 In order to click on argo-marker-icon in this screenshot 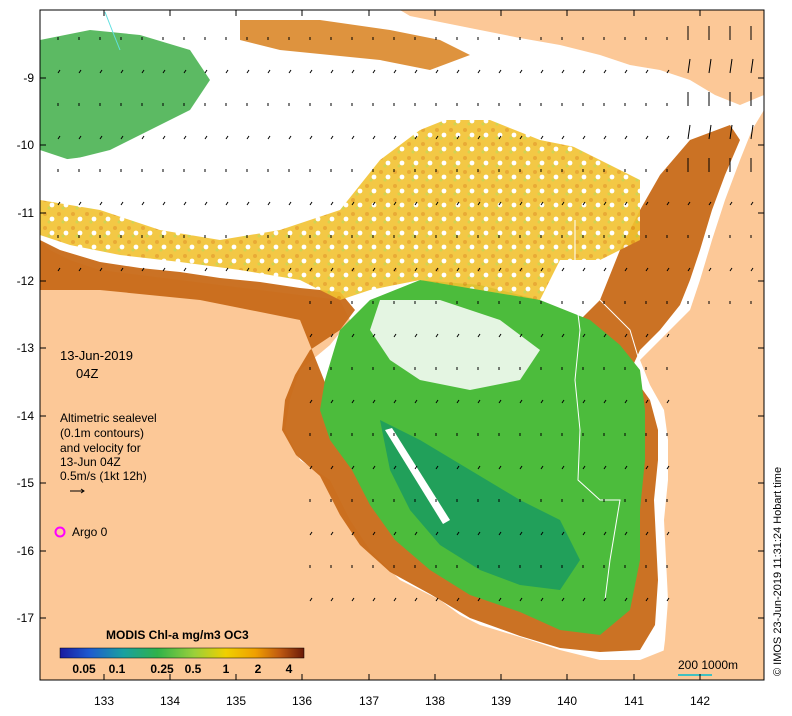, I will do `click(60, 532)`.